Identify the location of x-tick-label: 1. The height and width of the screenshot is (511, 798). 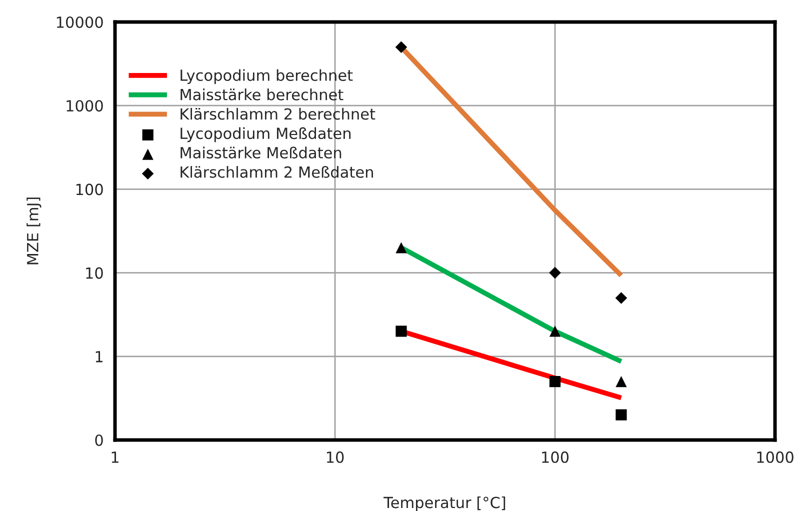
(115, 457).